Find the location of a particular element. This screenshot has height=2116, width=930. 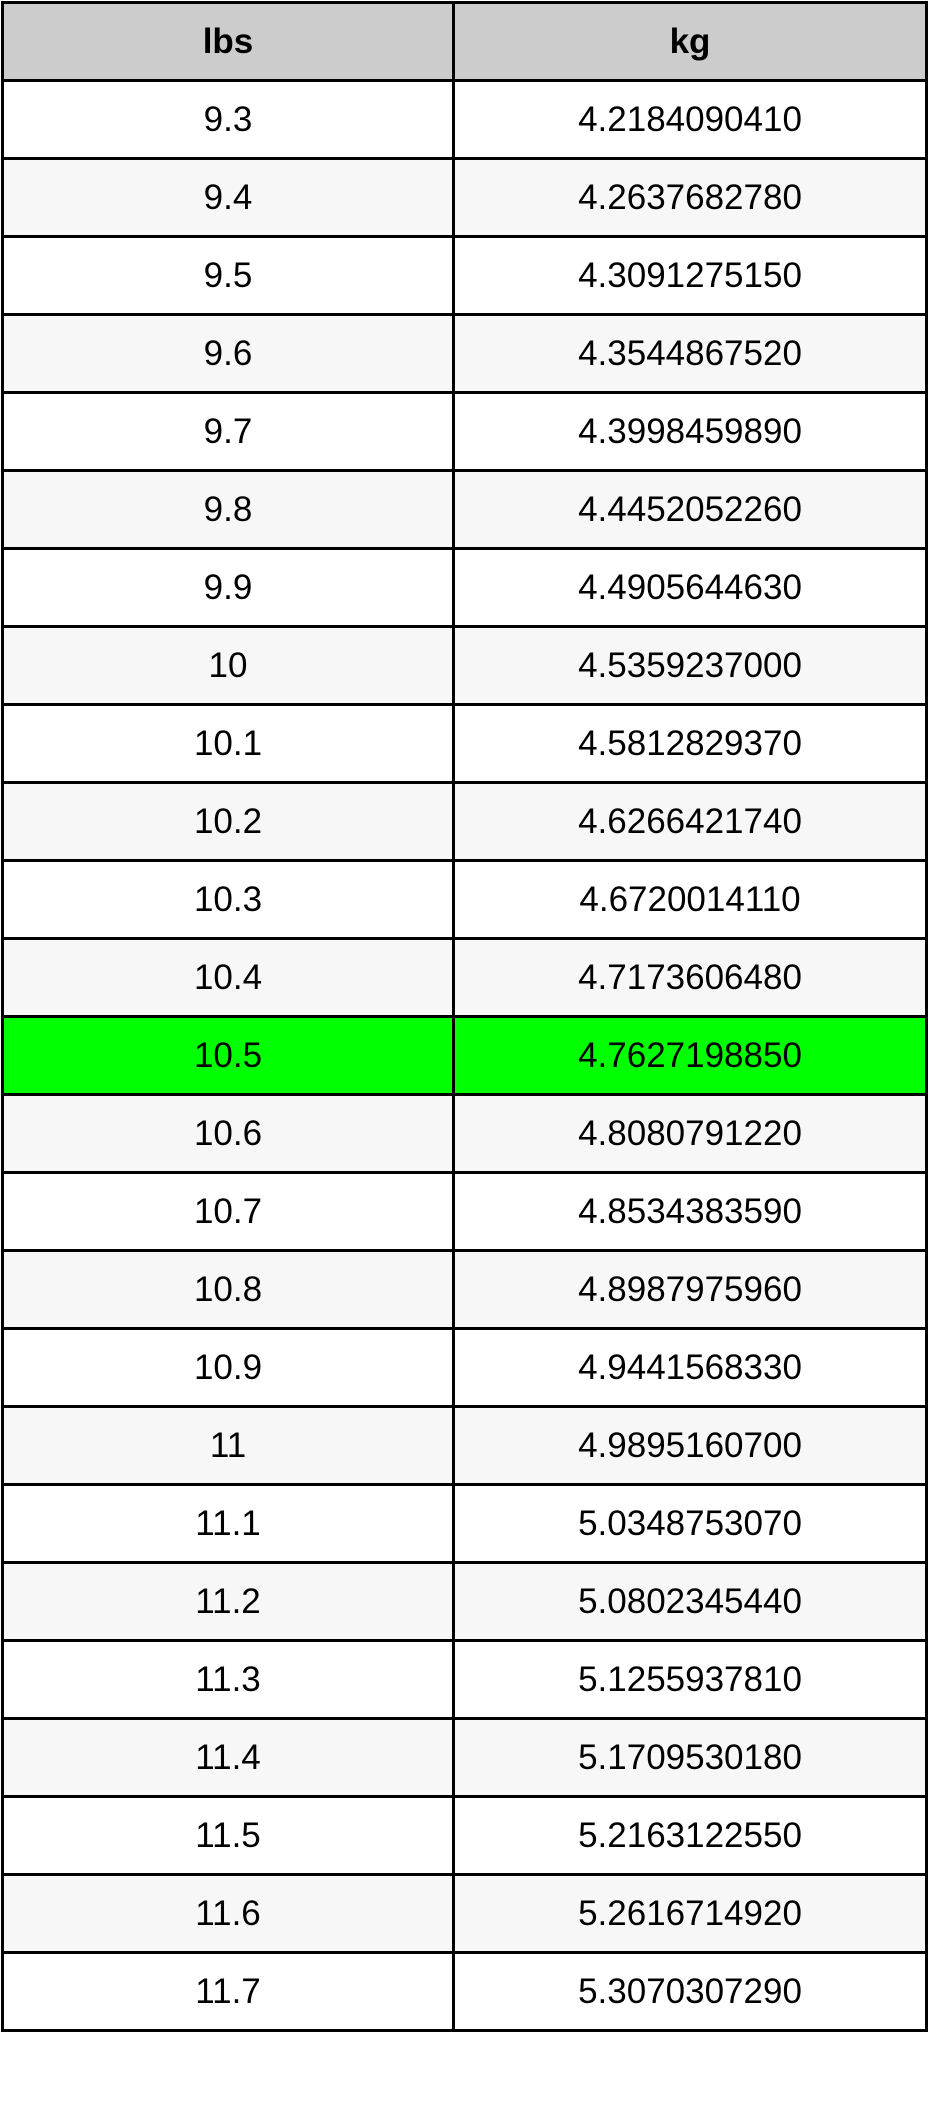

table-row: 9.7 4.3998459890 is located at coordinates (464, 431).